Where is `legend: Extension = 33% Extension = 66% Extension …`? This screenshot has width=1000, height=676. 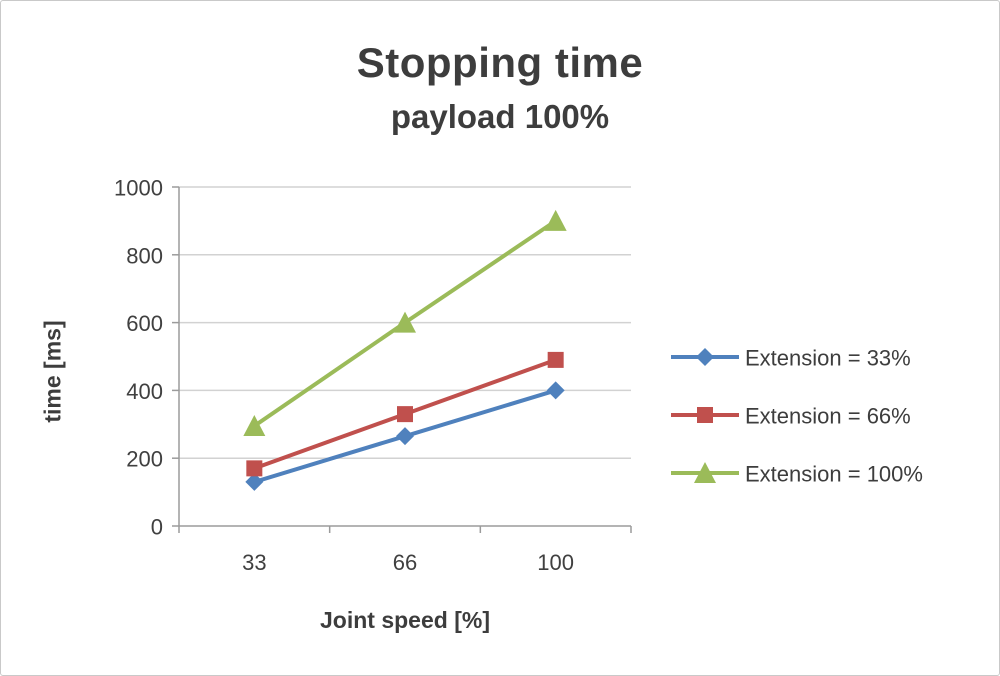
legend: Extension = 33% Extension = 66% Extension … is located at coordinates (797, 416).